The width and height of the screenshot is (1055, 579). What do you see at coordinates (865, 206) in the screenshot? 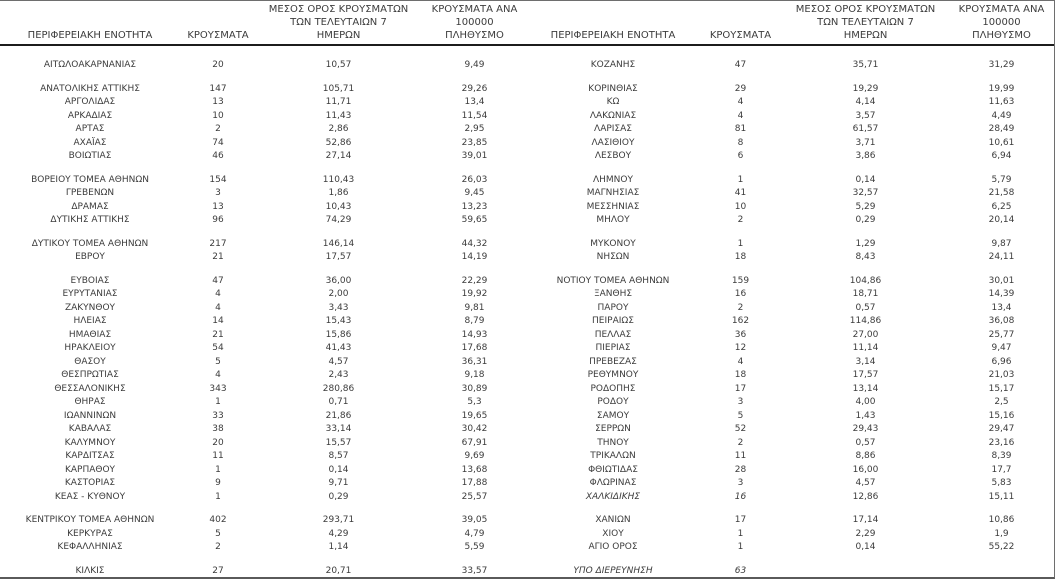
I see `avg7-cell: 5,29` at bounding box center [865, 206].